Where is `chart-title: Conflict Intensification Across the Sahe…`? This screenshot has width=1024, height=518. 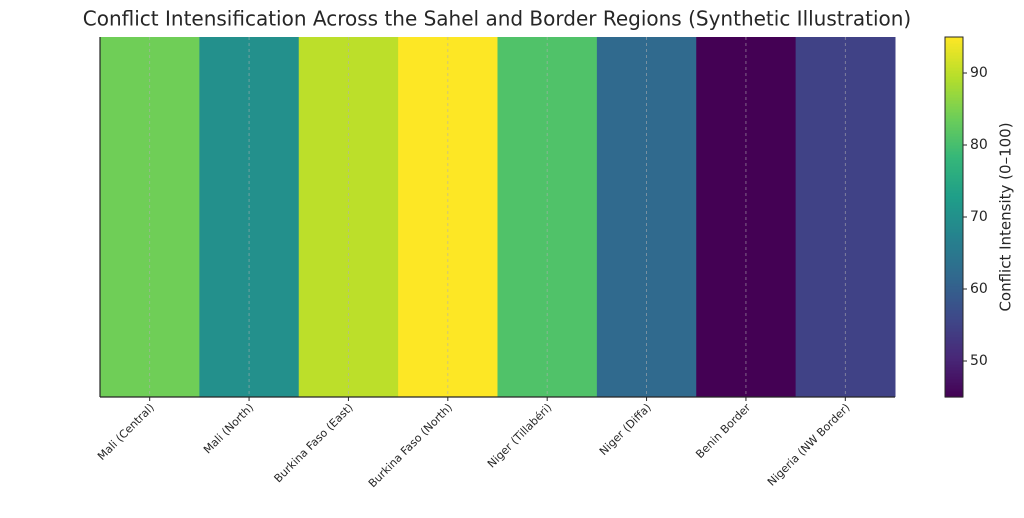
chart-title: Conflict Intensification Across the Sahe… is located at coordinates (497, 19).